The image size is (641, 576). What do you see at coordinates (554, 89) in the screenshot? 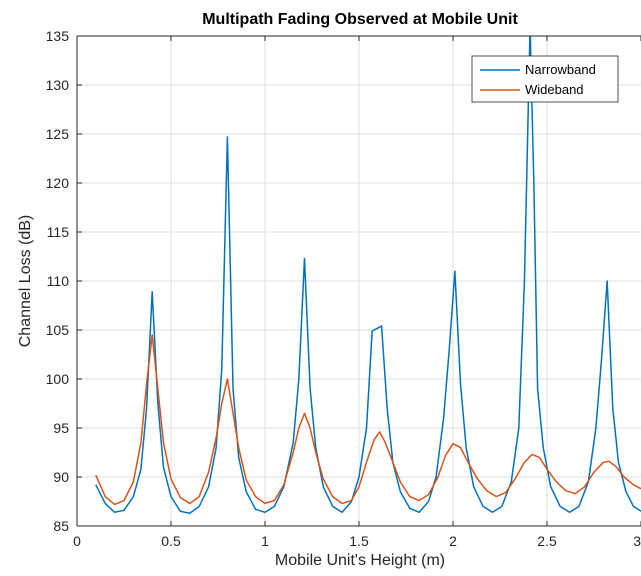
I see `legend-label-wideband: Wideband` at bounding box center [554, 89].